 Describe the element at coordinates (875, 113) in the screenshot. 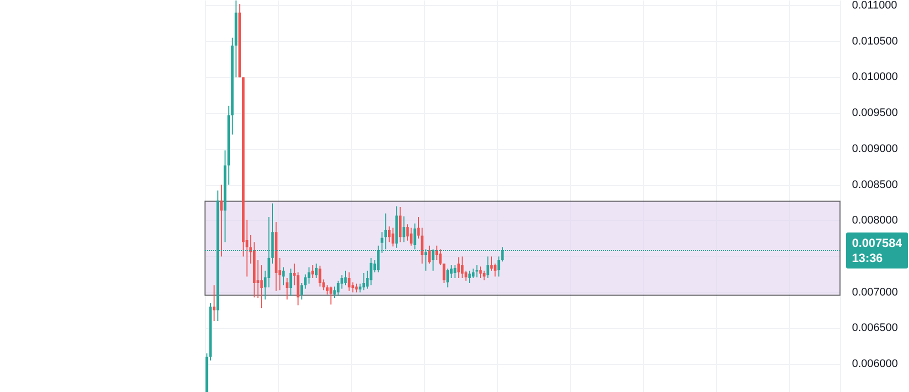

I see `y-tick-label: 0.009500` at that location.